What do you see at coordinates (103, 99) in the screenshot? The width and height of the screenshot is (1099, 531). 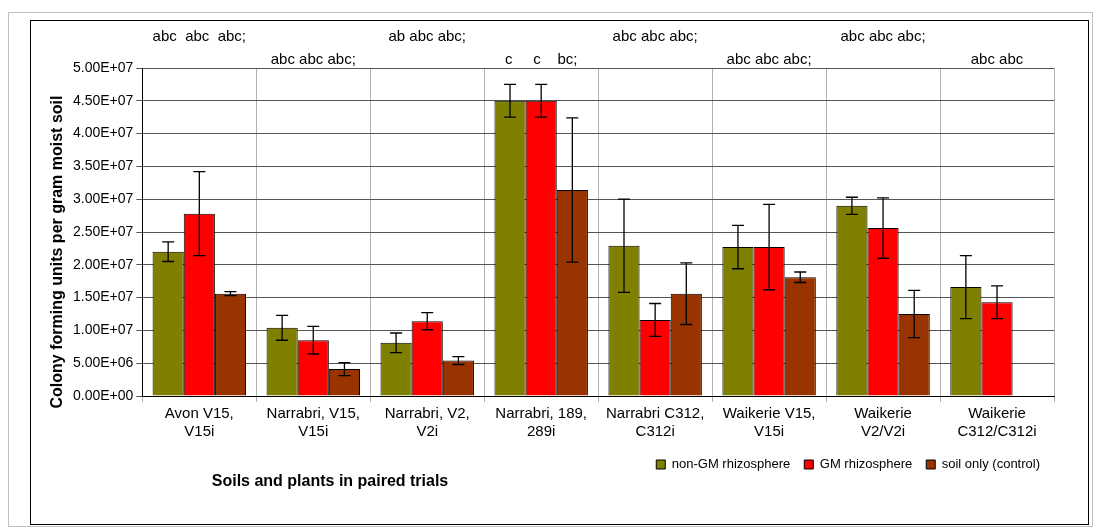 I see `y-tick-label: 4.50E+07` at bounding box center [103, 99].